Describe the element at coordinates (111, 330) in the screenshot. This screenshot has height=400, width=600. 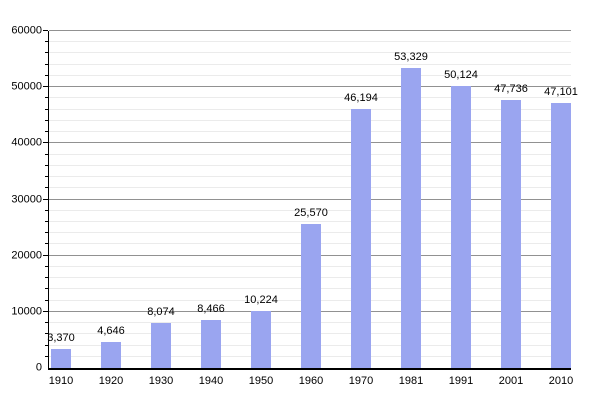
I see `bar-value-label: 4,646` at that location.